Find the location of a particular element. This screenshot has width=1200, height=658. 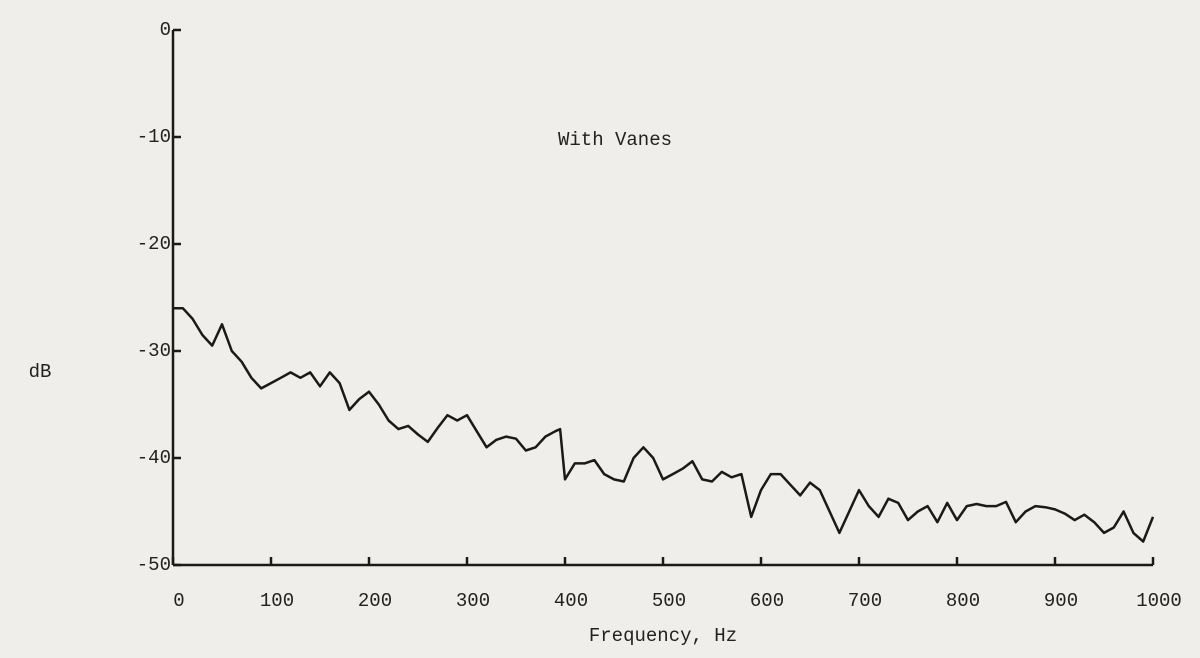

y-tick-label: -50 is located at coordinates (154, 565).